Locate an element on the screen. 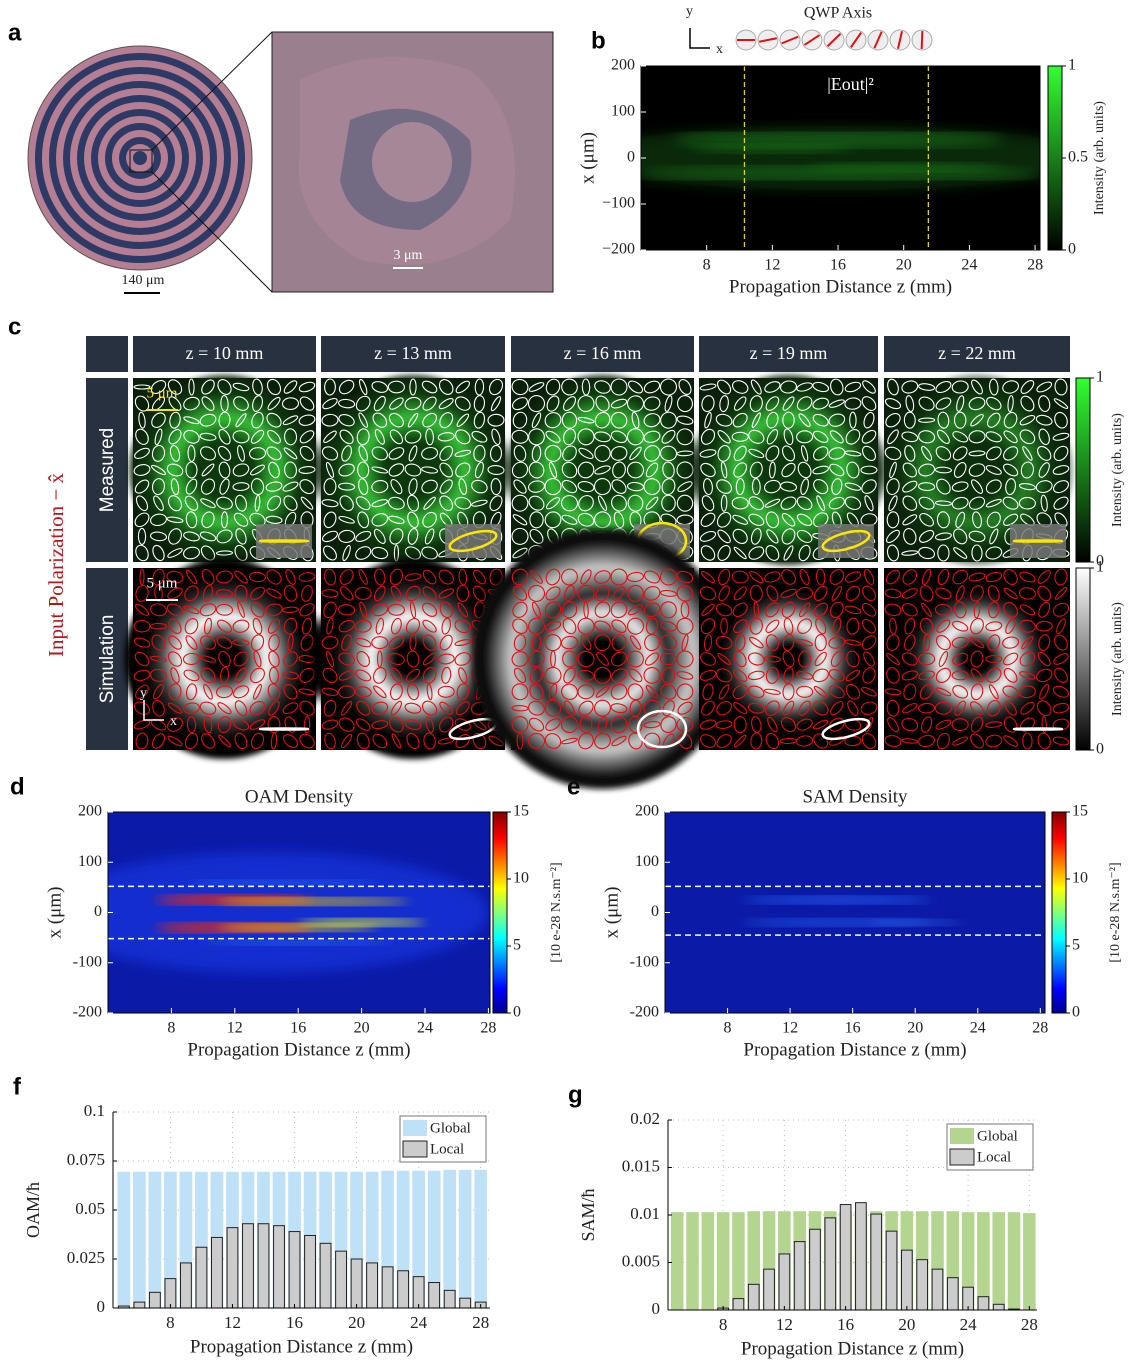 The height and width of the screenshot is (1371, 1129). y-tick-label: 0.015 is located at coordinates (641, 1165).